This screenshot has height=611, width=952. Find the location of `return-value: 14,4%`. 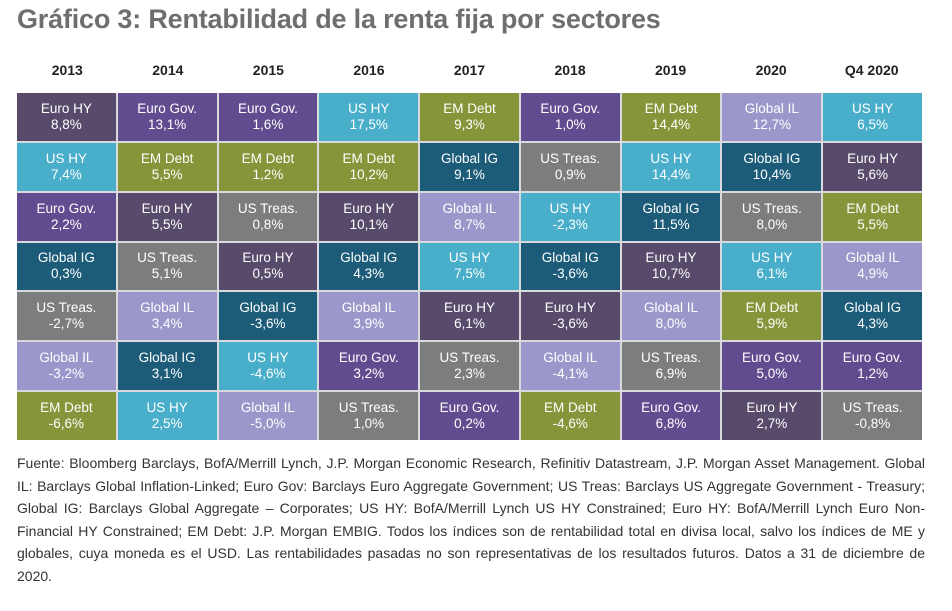

return-value: 14,4% is located at coordinates (671, 124).